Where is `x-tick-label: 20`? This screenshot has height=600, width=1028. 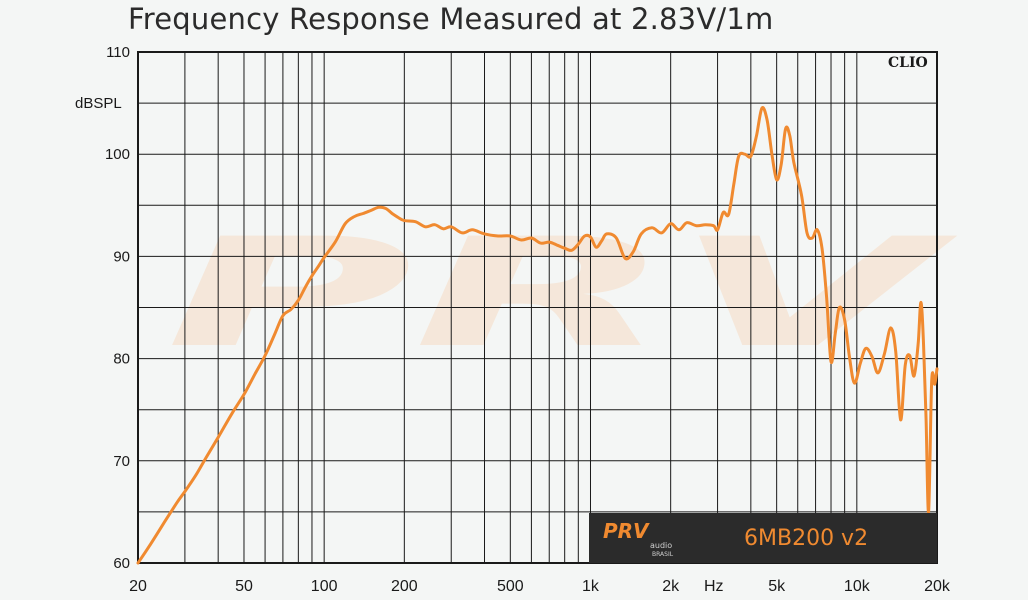
x-tick-label: 20 is located at coordinates (138, 586).